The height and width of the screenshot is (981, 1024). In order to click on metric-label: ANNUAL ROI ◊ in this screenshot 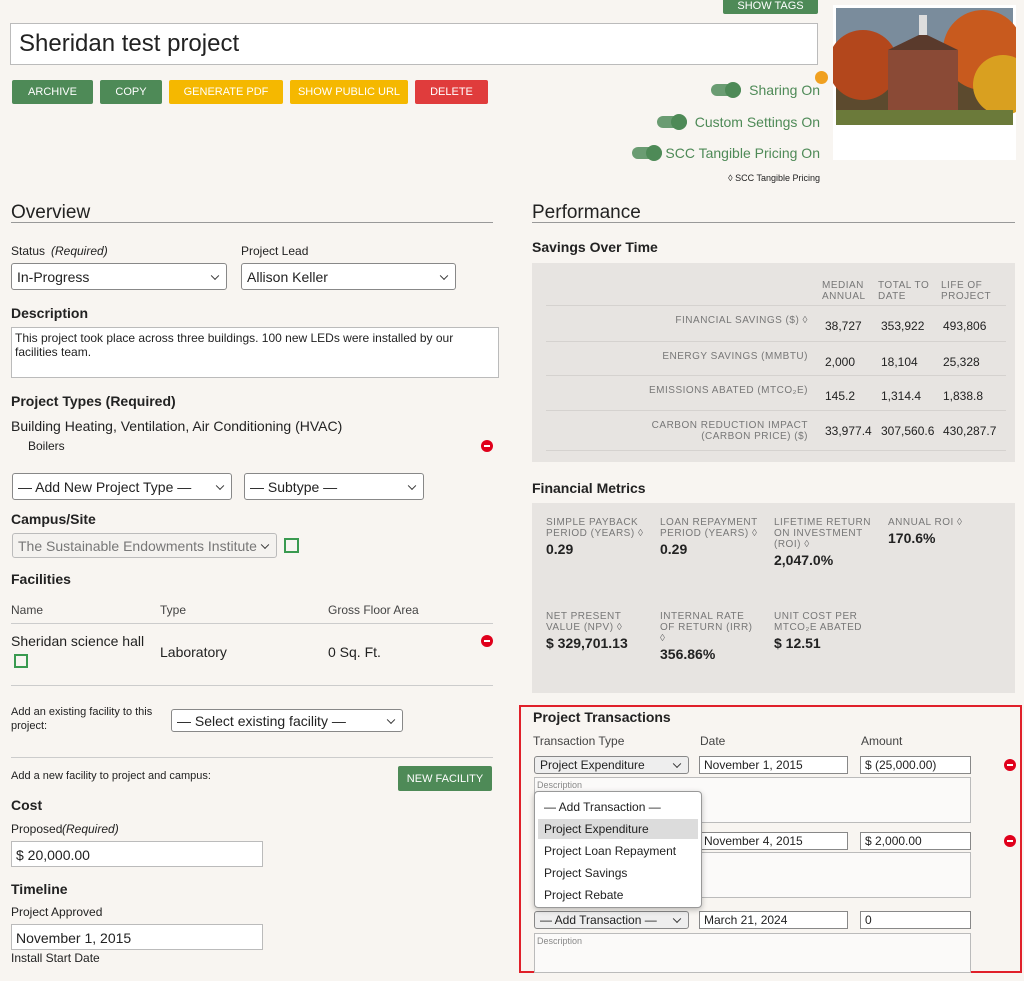, I will do `click(925, 522)`.